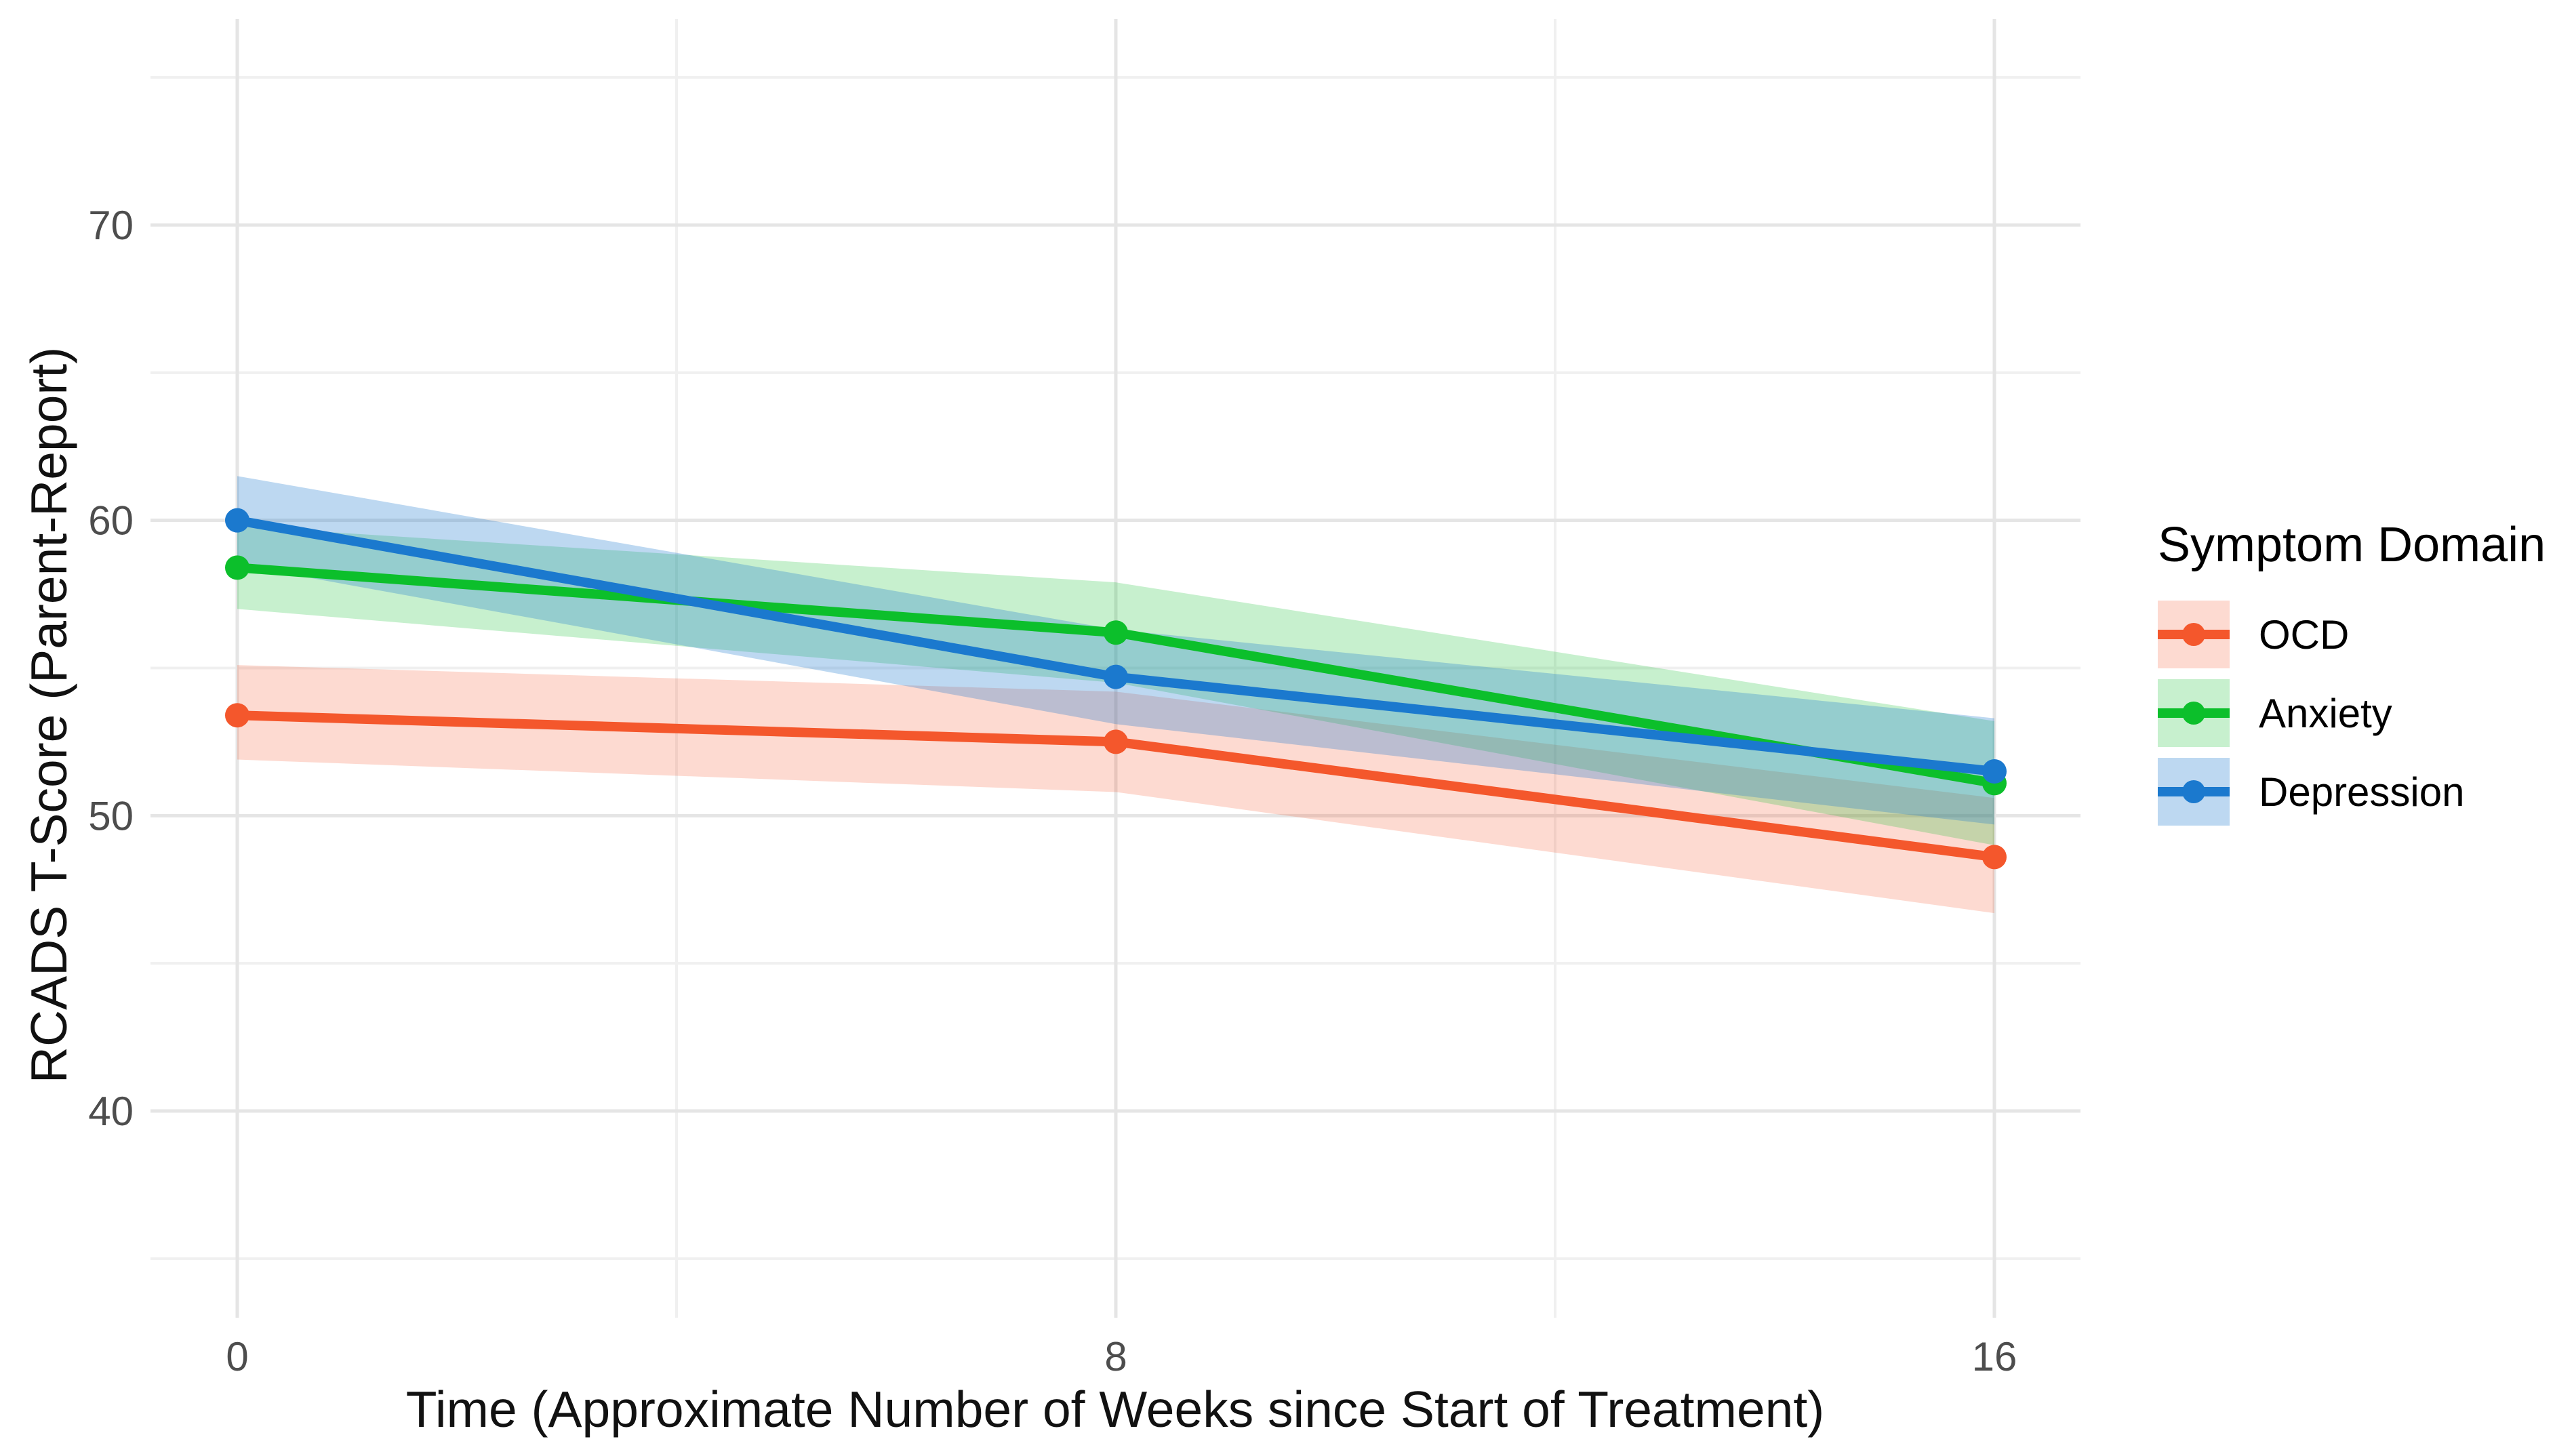 This screenshot has height=1456, width=2574. What do you see at coordinates (111, 225) in the screenshot?
I see `y-tick-label: 70` at bounding box center [111, 225].